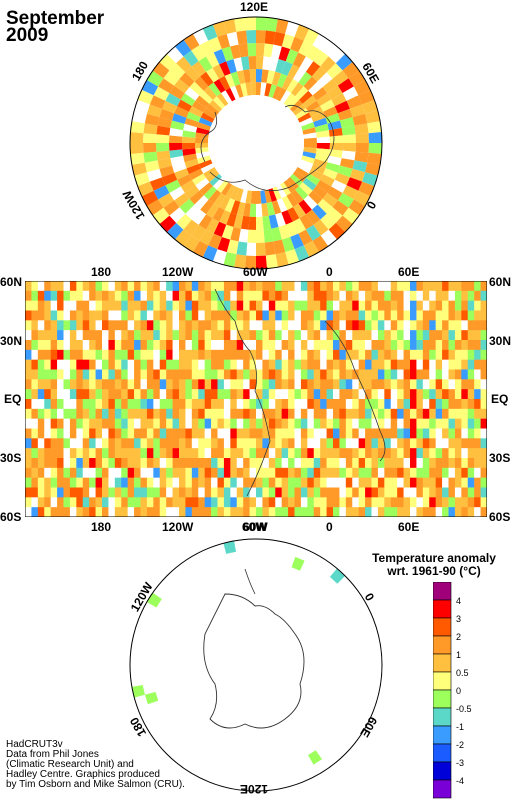 The image size is (512, 800). I want to click on legend-level-label: 0, so click(458, 691).